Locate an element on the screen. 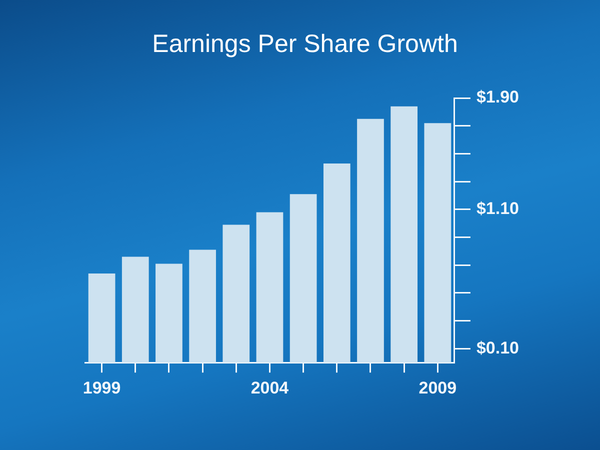 This screenshot has width=600, height=450. y-tick-label: $1.90 is located at coordinates (498, 97).